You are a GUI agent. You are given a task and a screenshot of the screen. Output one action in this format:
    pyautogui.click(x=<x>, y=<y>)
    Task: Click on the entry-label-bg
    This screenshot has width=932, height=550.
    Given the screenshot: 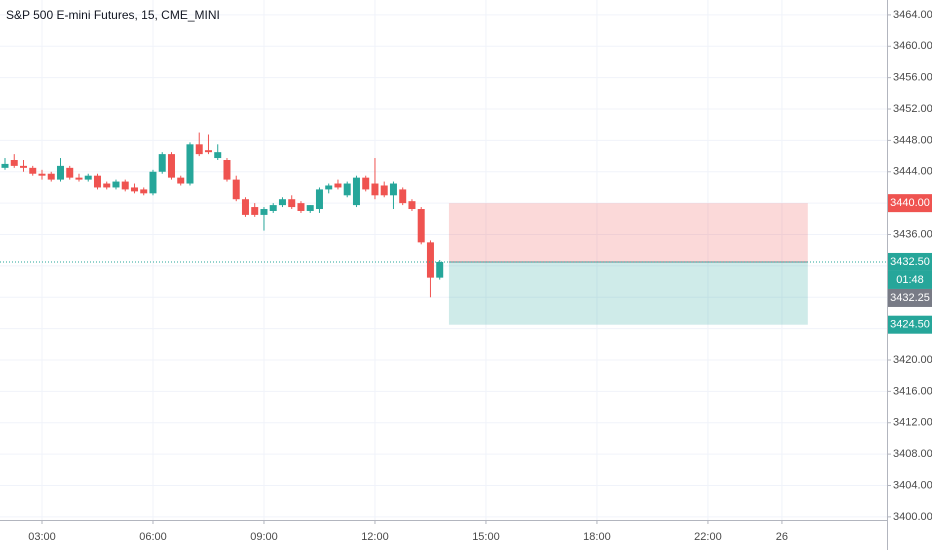 What is the action you would take?
    pyautogui.click(x=910, y=261)
    